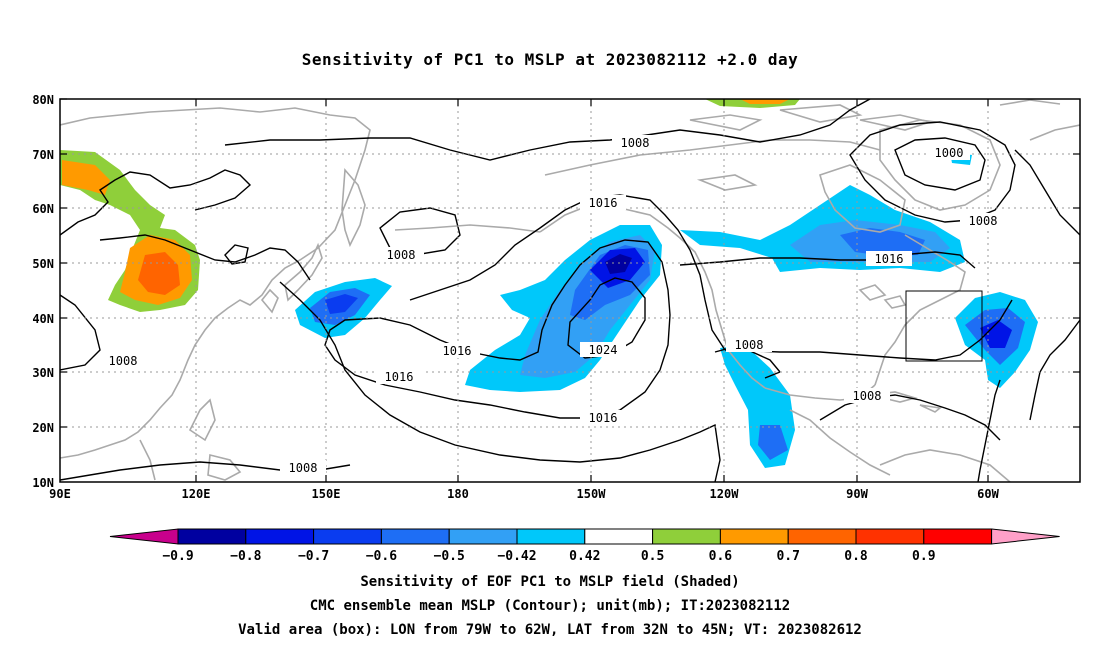 The width and height of the screenshot is (1100, 650). I want to click on colorbar-label: 0.42, so click(584, 556).